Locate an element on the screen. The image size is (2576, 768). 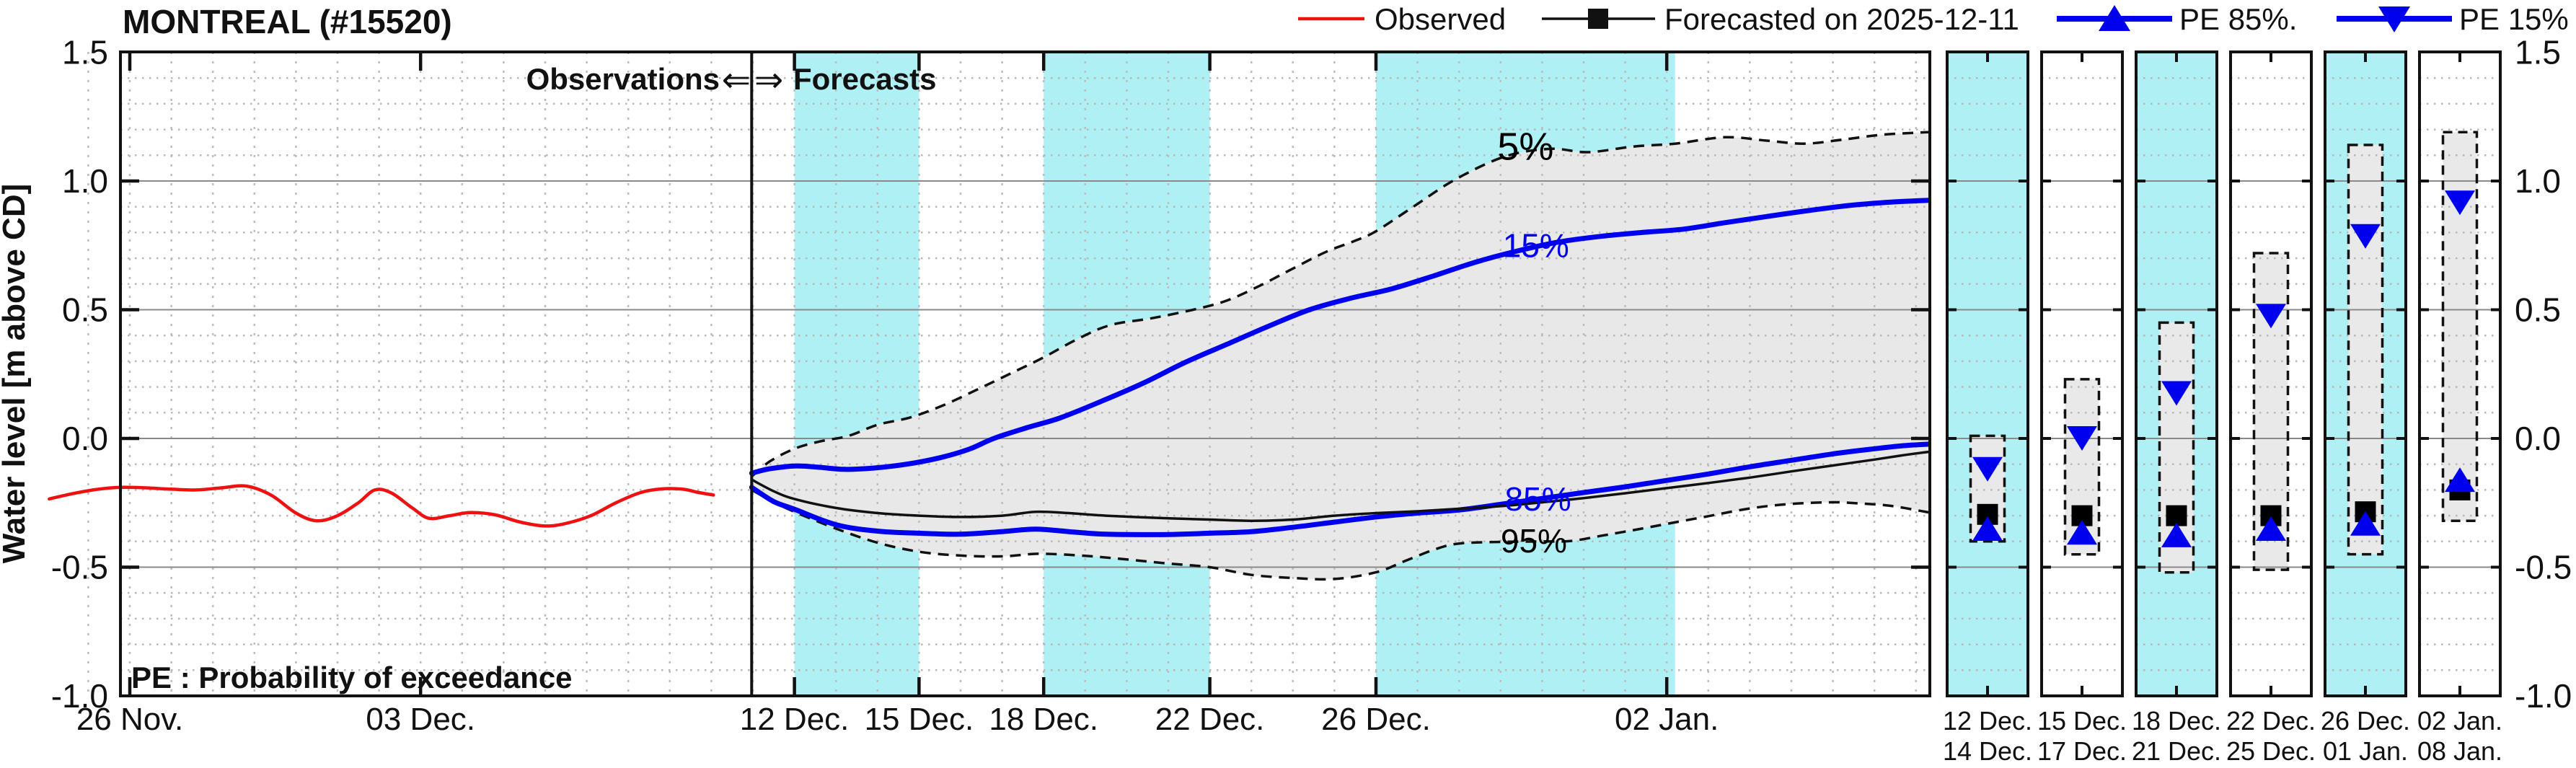
x-tick-label: 03 Dec. is located at coordinates (420, 719).